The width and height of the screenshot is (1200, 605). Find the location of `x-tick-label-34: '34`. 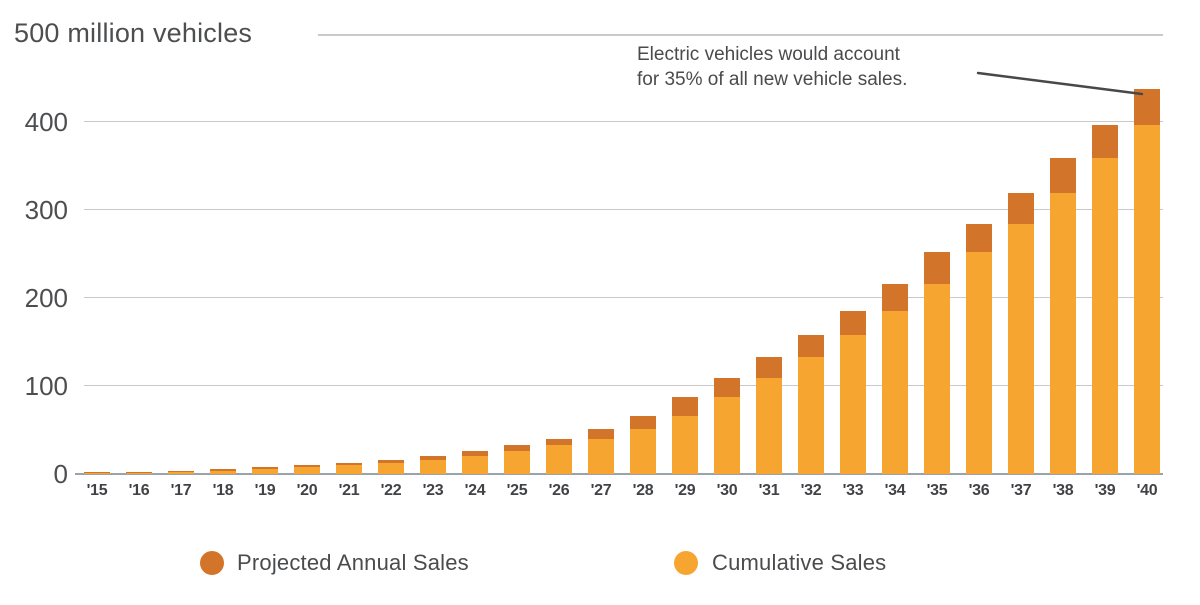

x-tick-label-34: '34 is located at coordinates (895, 490).